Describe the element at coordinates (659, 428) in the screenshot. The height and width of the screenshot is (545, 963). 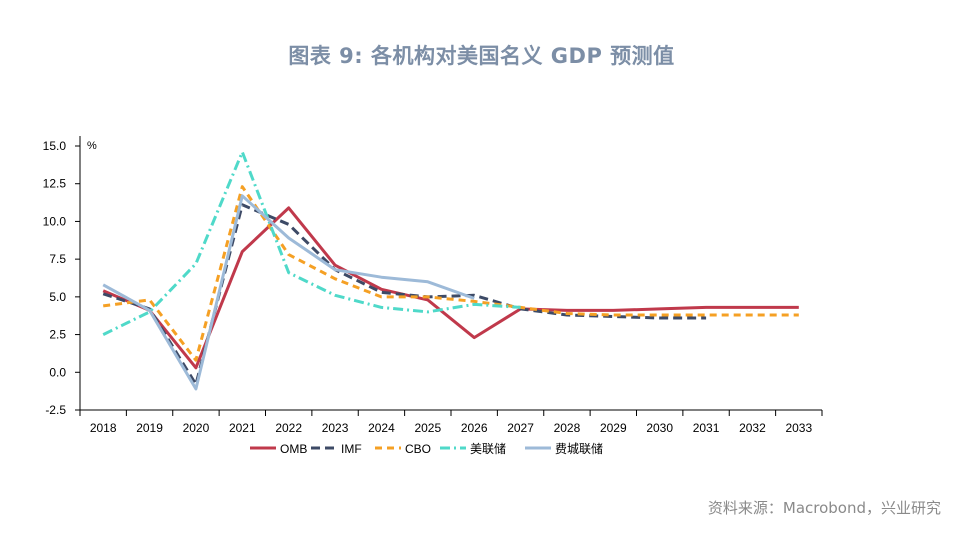
I see `x-tick-label: 2030` at that location.